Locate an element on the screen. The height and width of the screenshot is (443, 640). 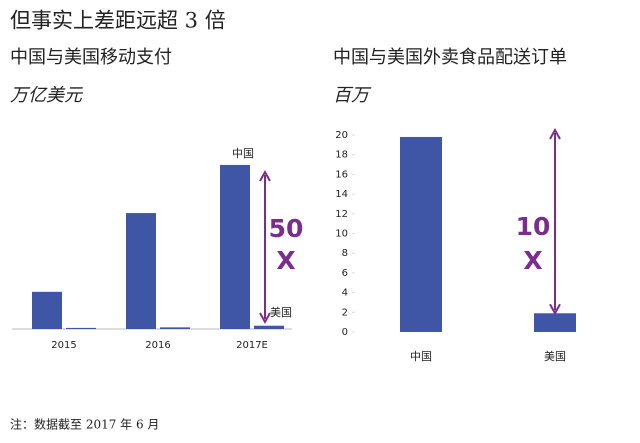
y-tick-label: 20 is located at coordinates (341, 135).